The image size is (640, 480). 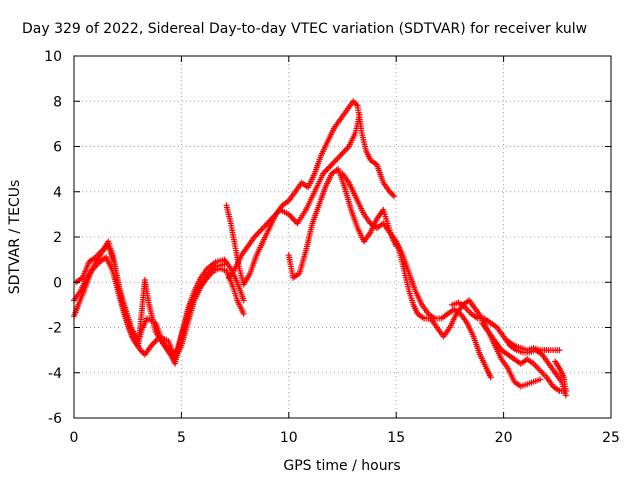 I want to click on x-axis-label: GPS time / hours, so click(x=341, y=466).